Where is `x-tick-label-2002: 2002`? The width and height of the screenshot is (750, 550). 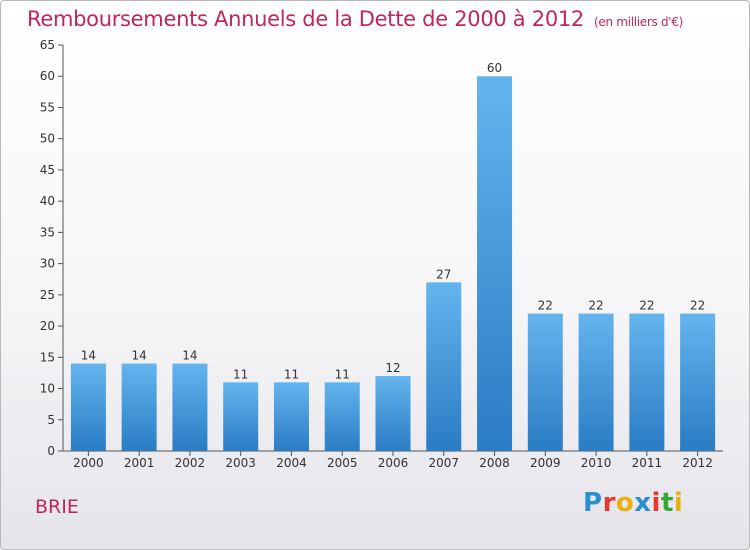
x-tick-label-2002: 2002 is located at coordinates (190, 463).